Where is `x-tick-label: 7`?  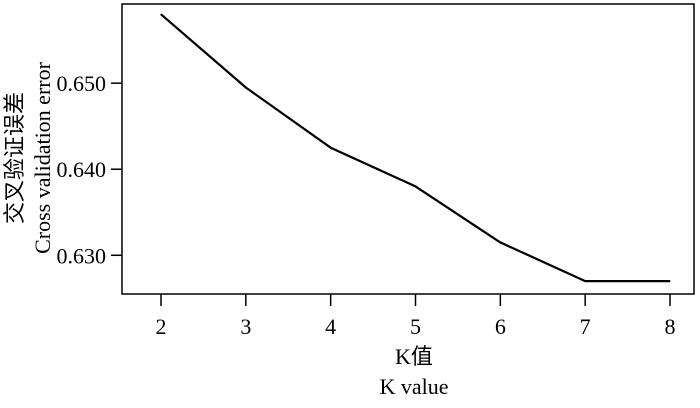 x-tick-label: 7 is located at coordinates (585, 326).